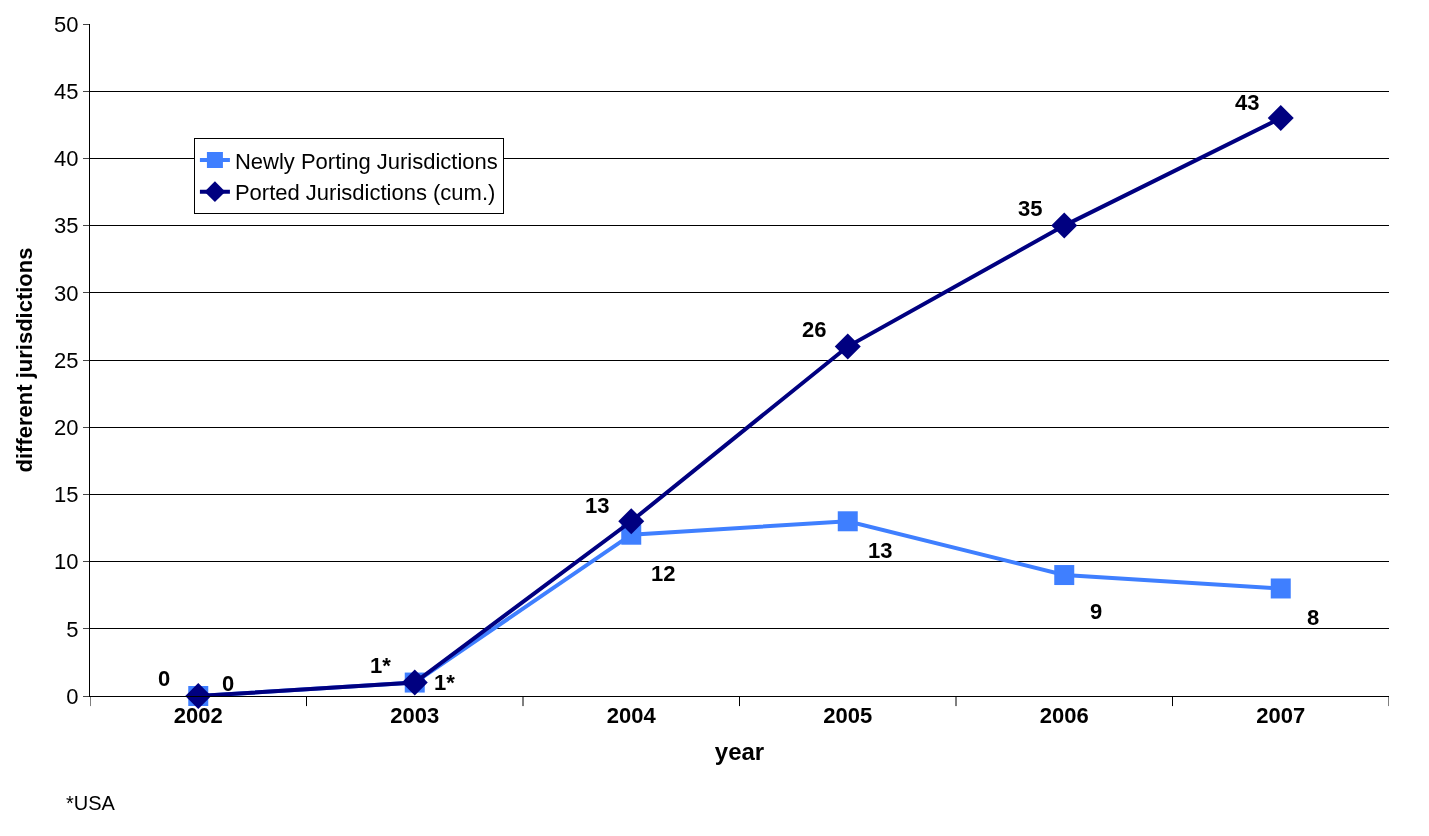  I want to click on legend-label: Ported Jurisdictions (cum.), so click(365, 193).